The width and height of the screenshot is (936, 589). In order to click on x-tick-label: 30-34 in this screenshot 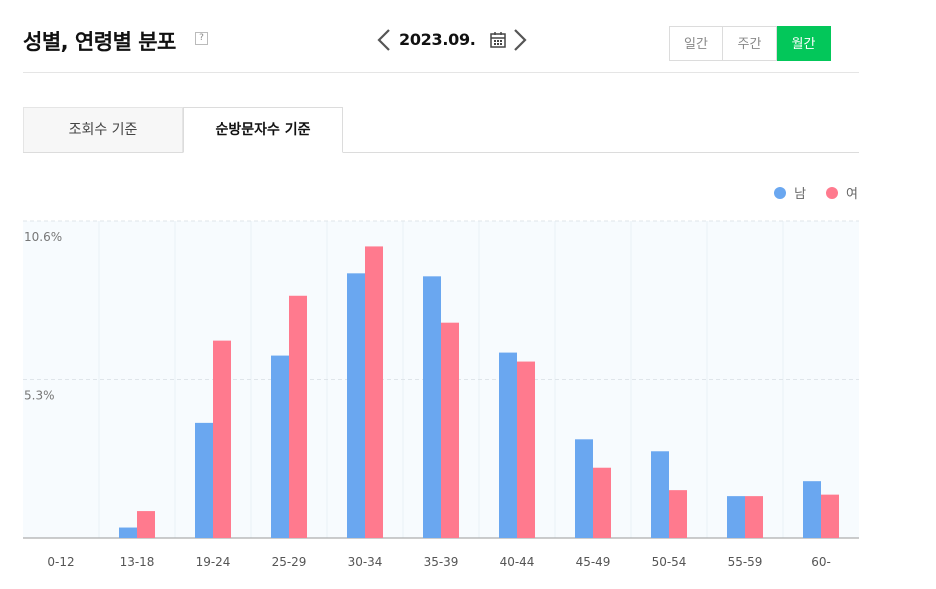, I will do `click(365, 562)`.